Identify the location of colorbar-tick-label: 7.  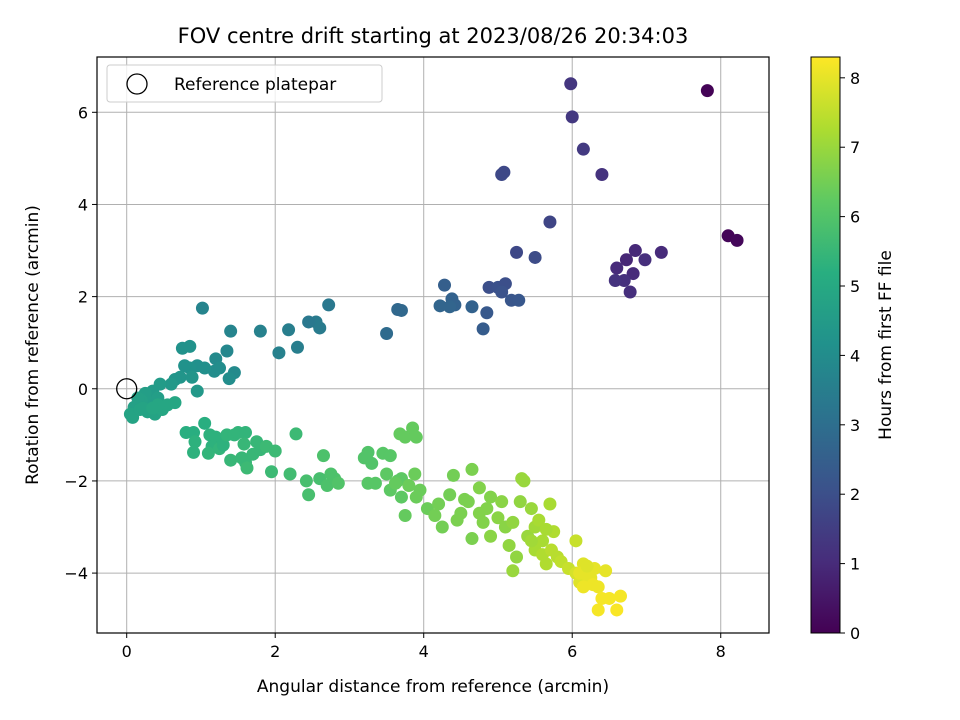
(855, 147).